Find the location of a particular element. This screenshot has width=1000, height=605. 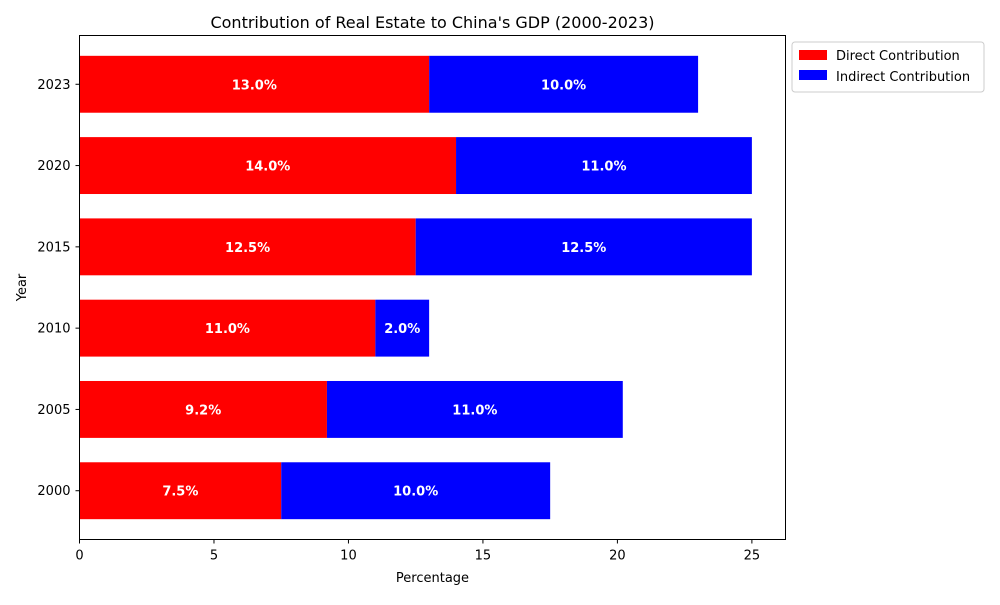

legend-label-indirect: Indirect Contribution is located at coordinates (903, 77).